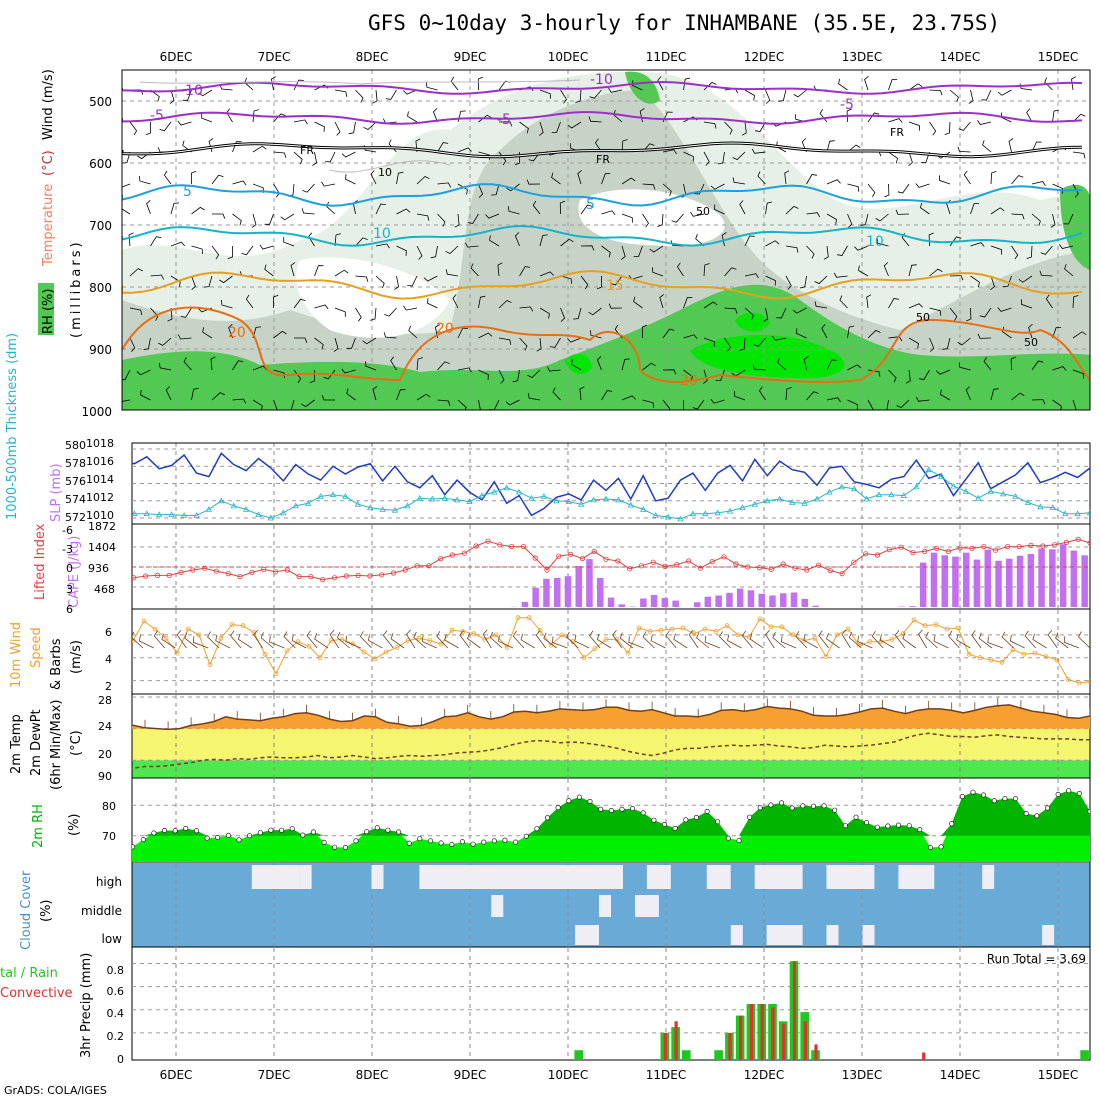  I want to click on contour-temp15, so click(602, 284).